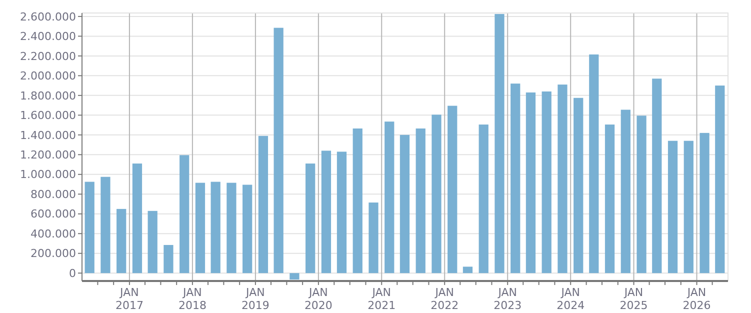  Describe the element at coordinates (48, 37) in the screenshot. I see `y-tick-label: 2.400.000` at that location.